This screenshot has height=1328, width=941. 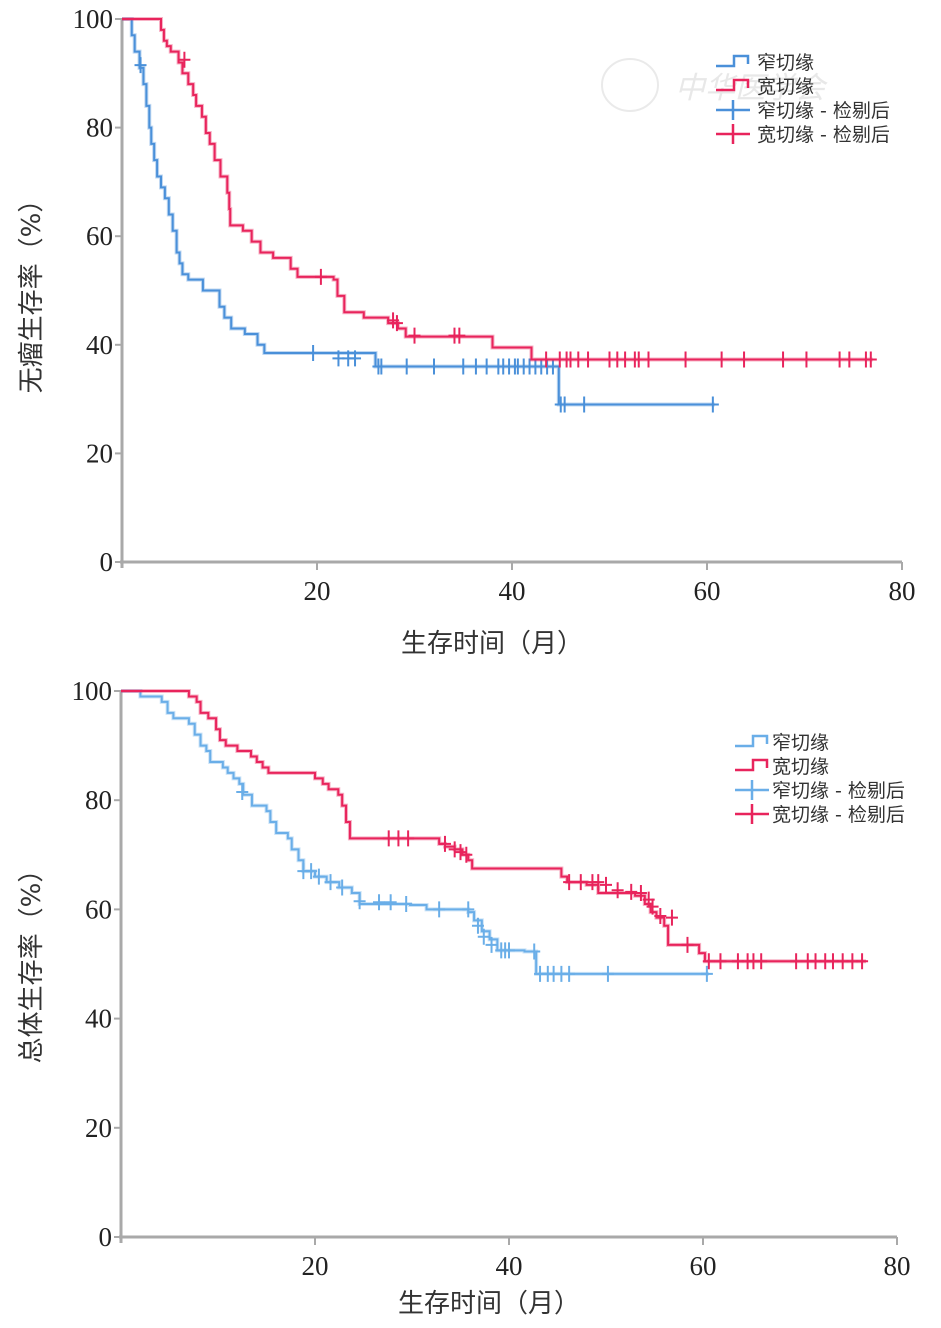 I want to click on watermark: 中华医学会, so click(x=714, y=85).